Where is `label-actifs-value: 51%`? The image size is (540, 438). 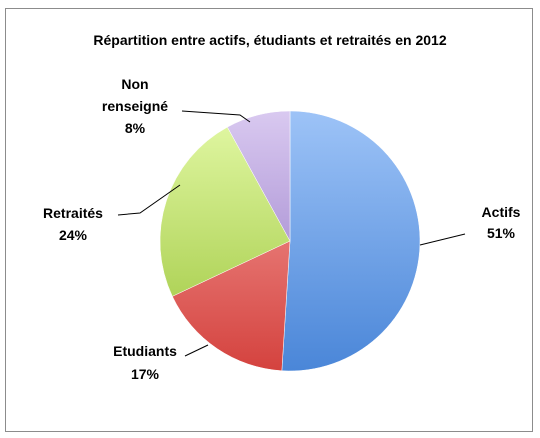
label-actifs-value: 51% is located at coordinates (501, 233).